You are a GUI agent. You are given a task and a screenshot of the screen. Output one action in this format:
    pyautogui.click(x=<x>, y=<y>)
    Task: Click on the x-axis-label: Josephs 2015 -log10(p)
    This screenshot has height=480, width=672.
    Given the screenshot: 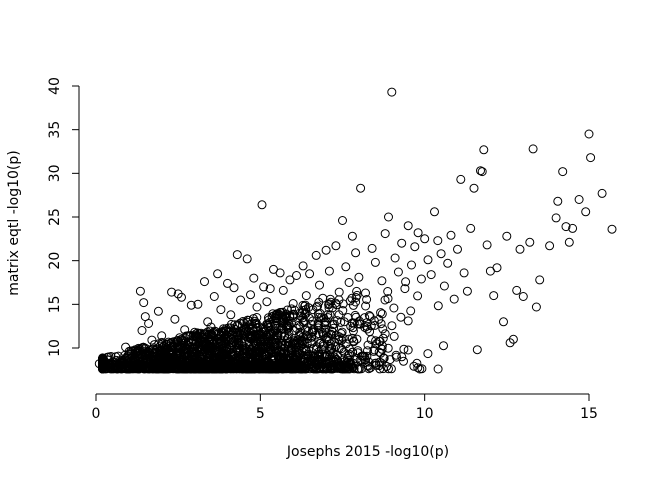 What is the action you would take?
    pyautogui.click(x=367, y=452)
    